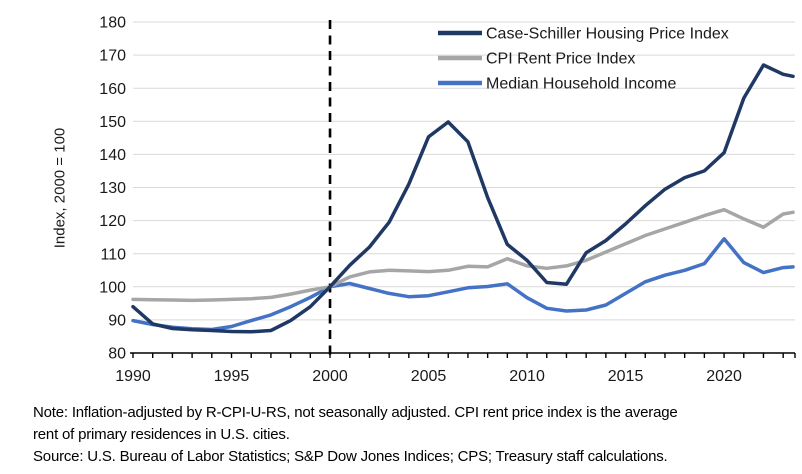  Describe the element at coordinates (133, 376) in the screenshot. I see `x-tick-label-1990: 1990` at that location.